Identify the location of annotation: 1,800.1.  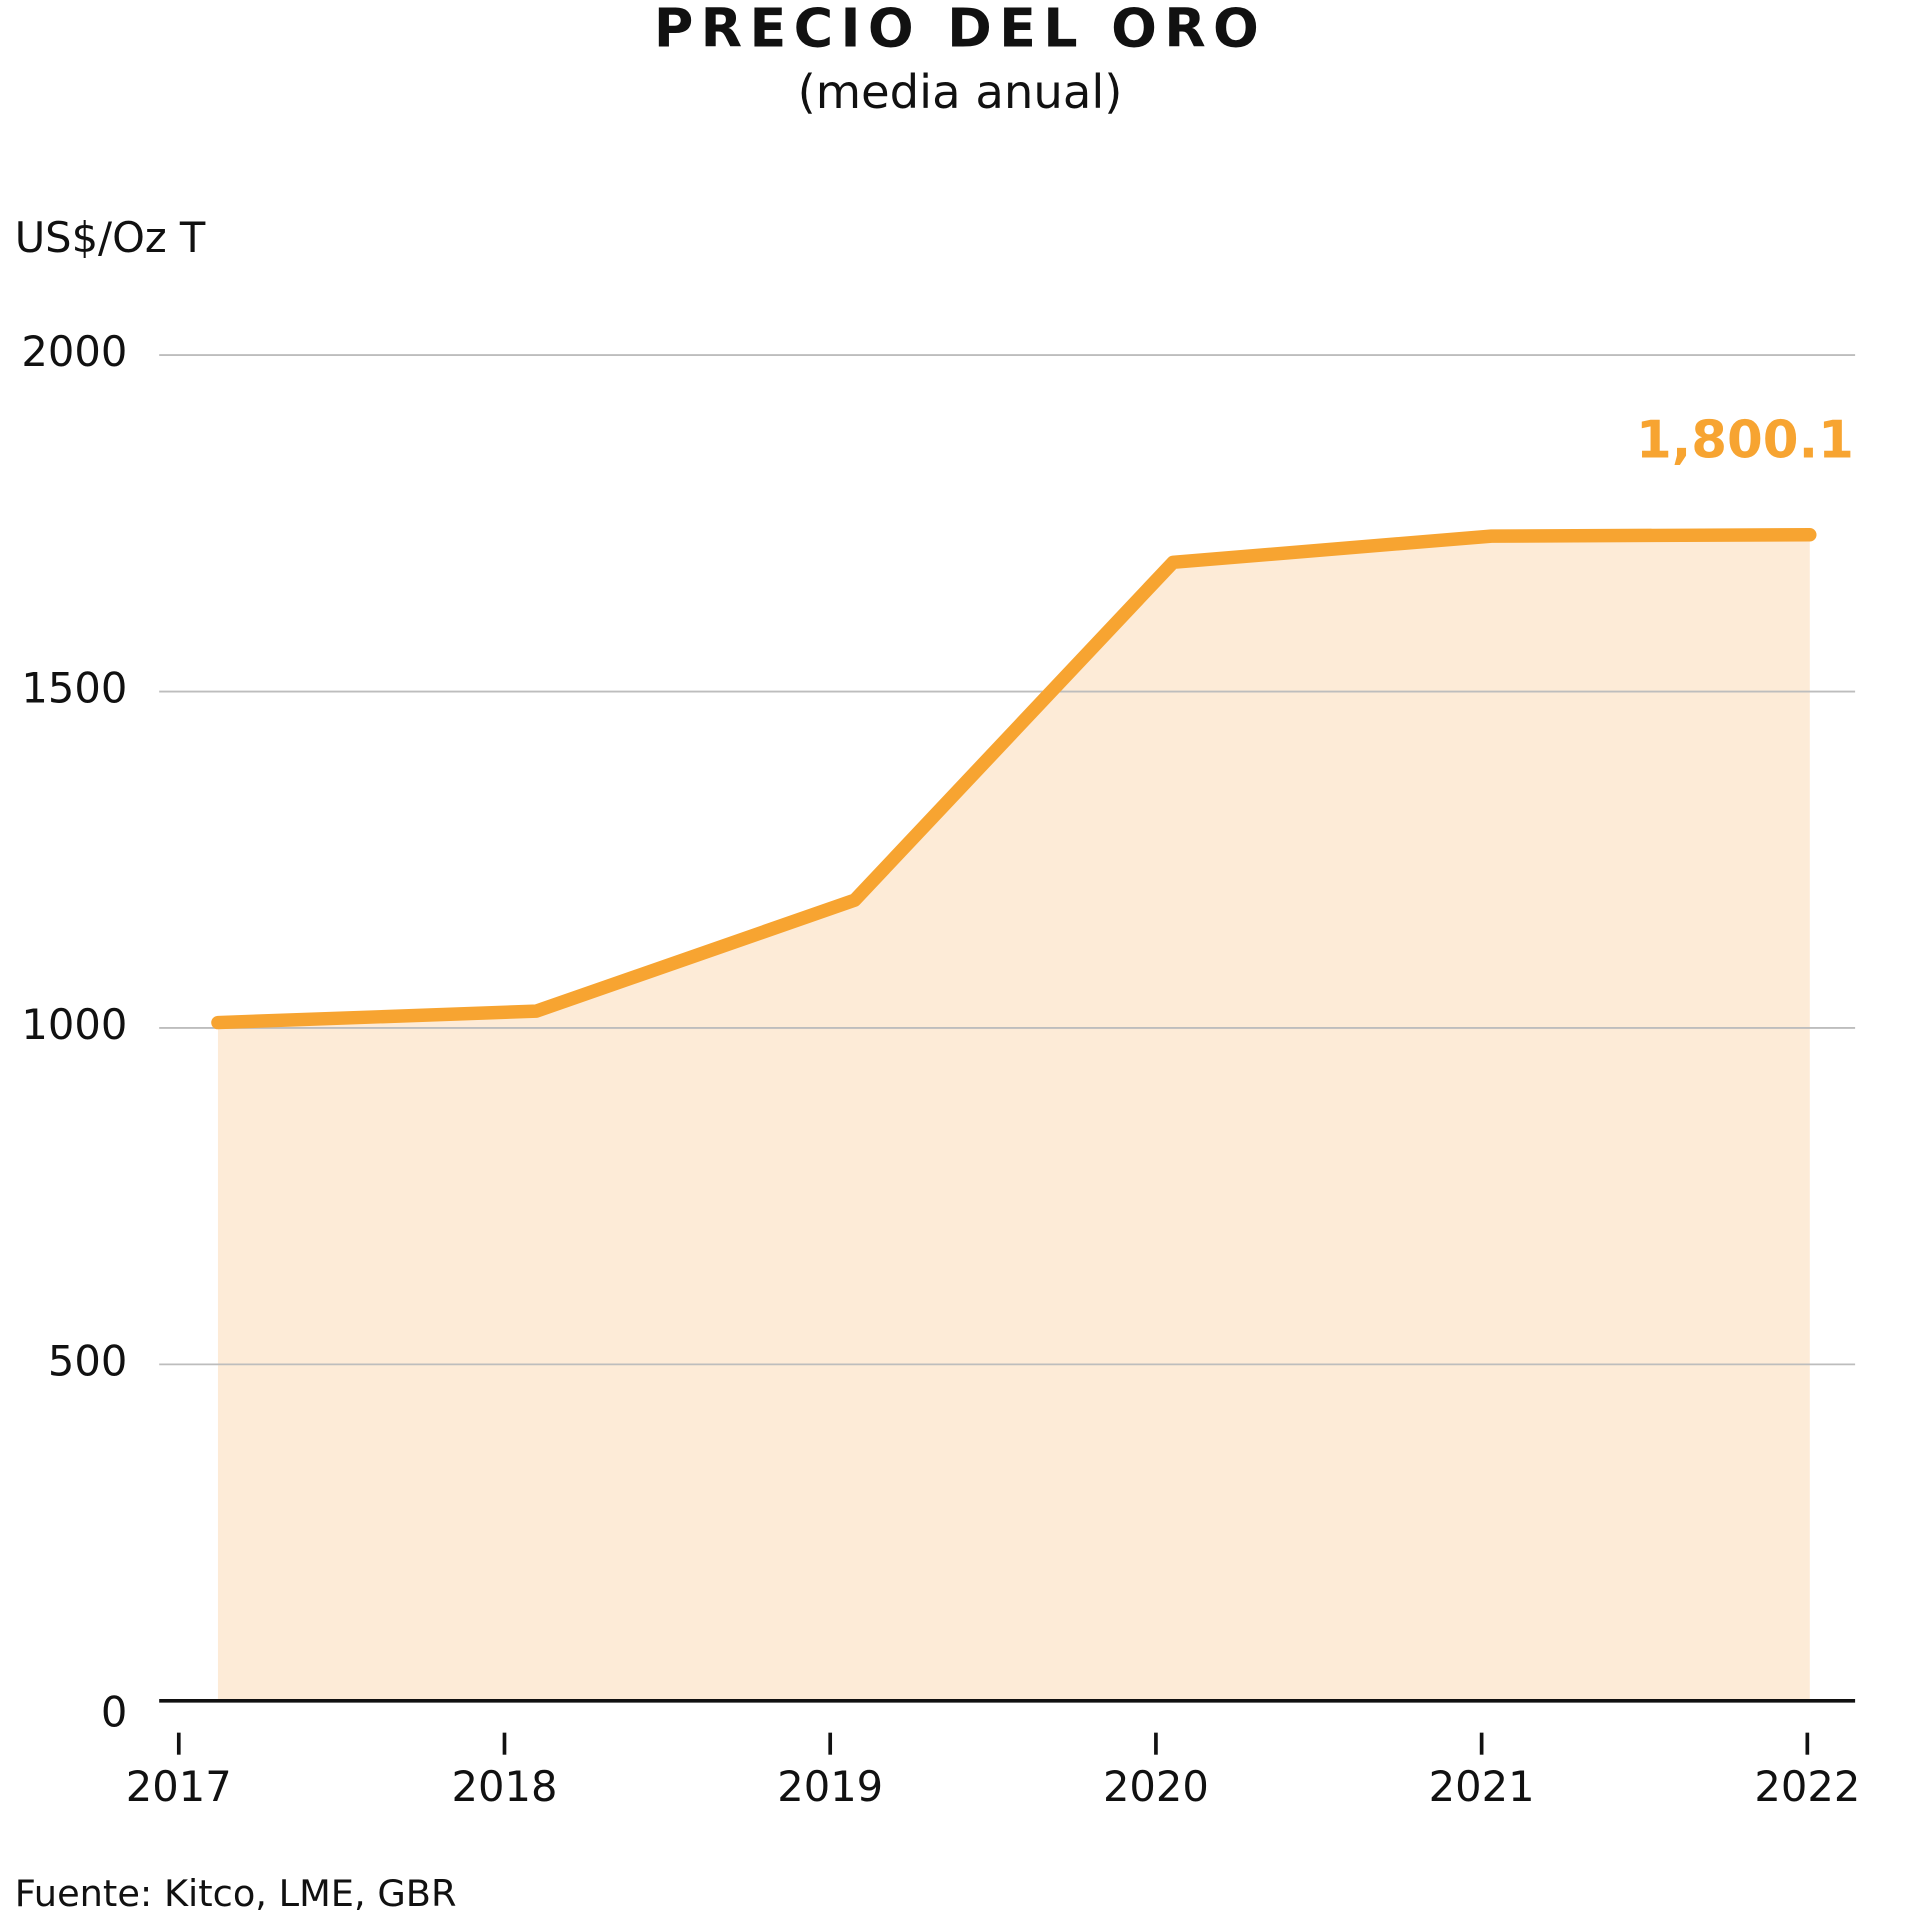
(1745, 440).